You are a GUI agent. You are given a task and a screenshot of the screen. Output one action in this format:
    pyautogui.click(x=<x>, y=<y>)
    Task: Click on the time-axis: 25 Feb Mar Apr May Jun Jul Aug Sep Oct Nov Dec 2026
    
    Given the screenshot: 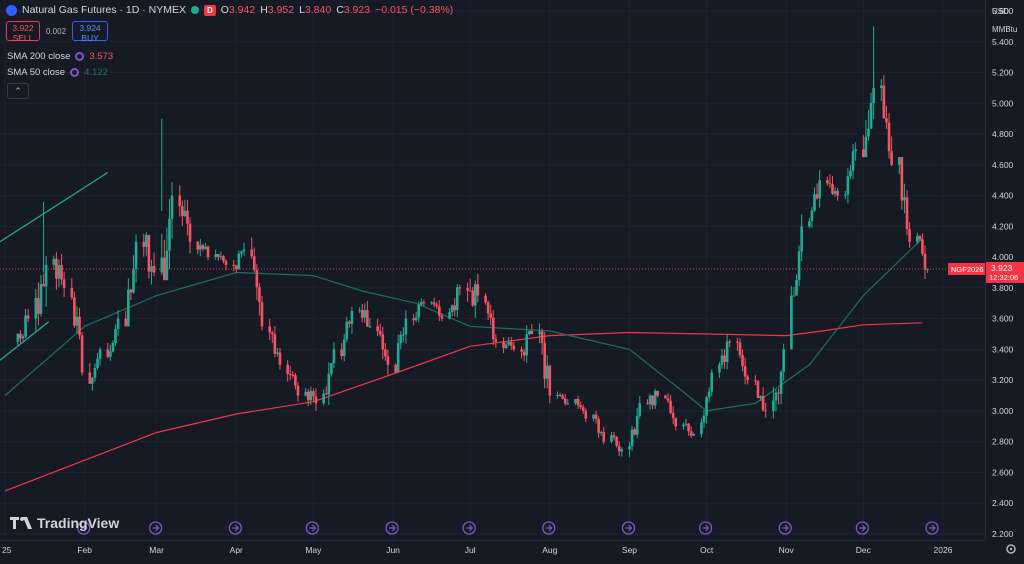 What is the action you would take?
    pyautogui.click(x=492, y=549)
    